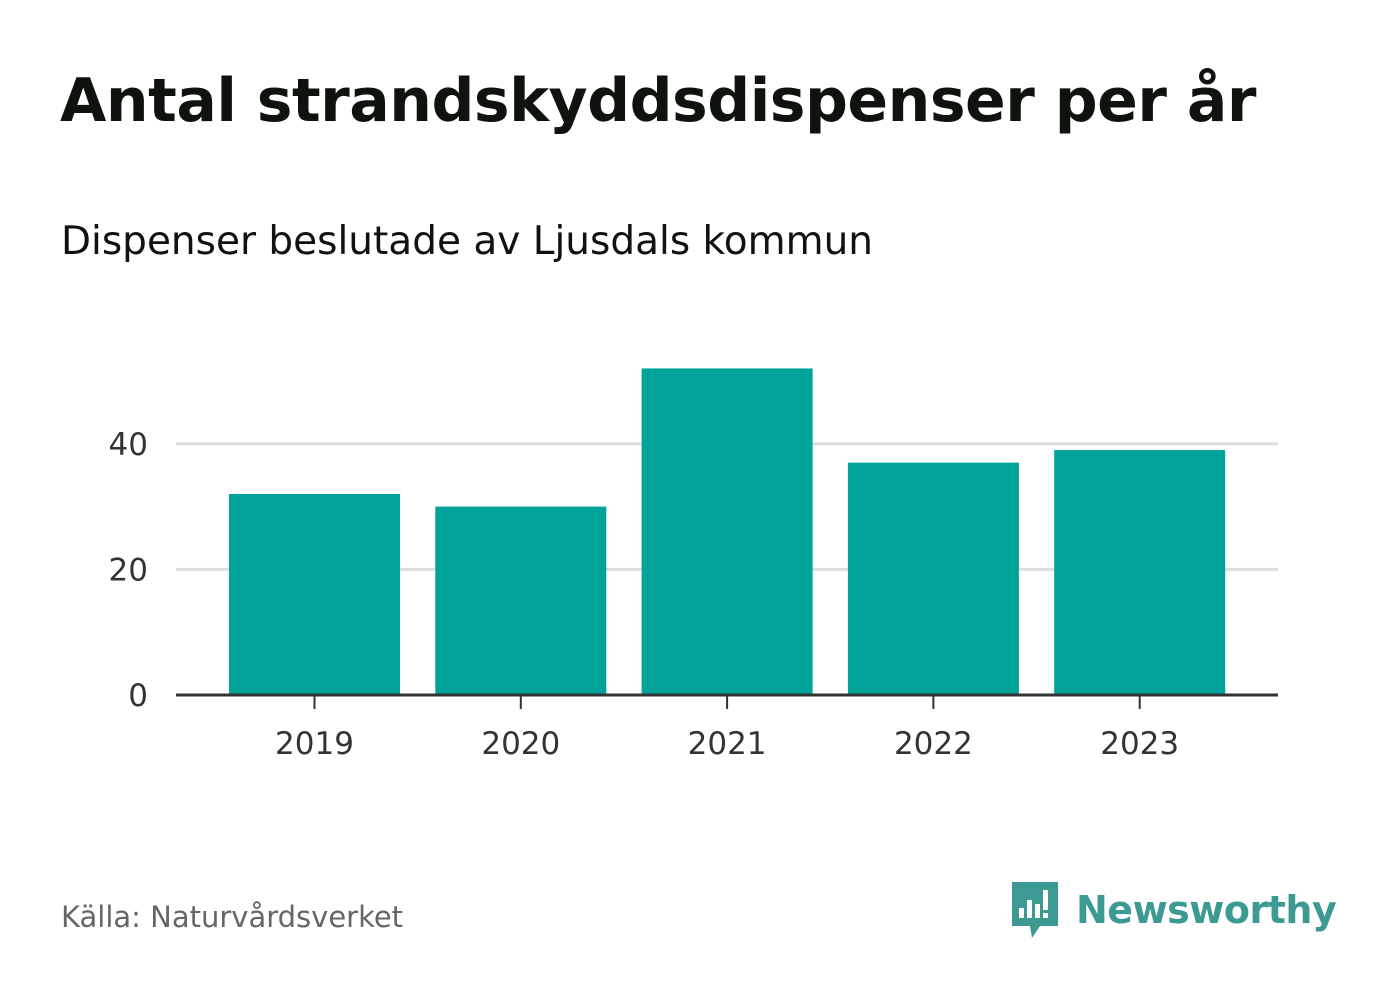  Describe the element at coordinates (1139, 744) in the screenshot. I see `x-tick-label: 2023` at that location.